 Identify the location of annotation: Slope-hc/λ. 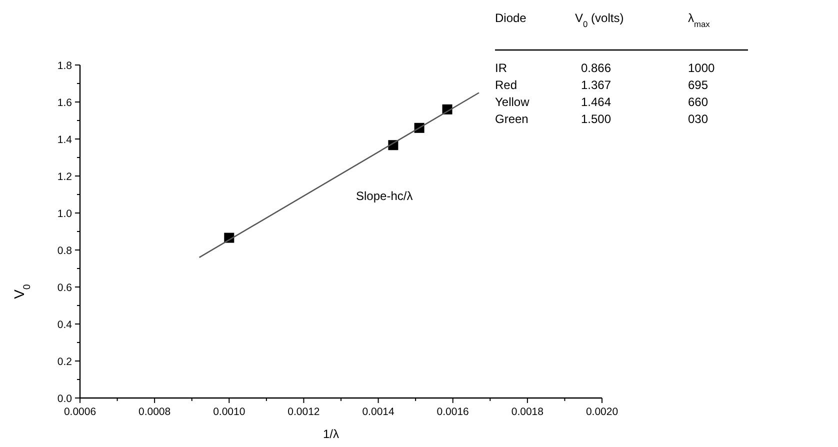
(384, 196).